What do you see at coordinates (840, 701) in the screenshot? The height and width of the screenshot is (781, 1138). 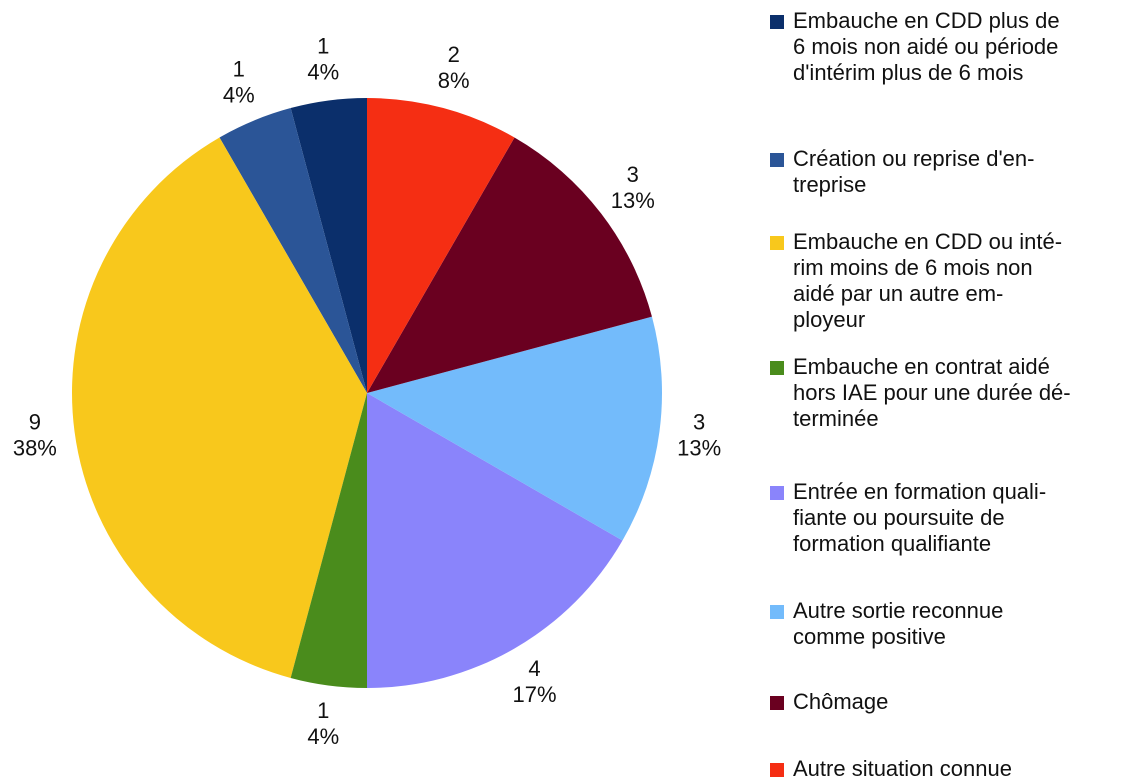 I see `legend-label: Chômage` at bounding box center [840, 701].